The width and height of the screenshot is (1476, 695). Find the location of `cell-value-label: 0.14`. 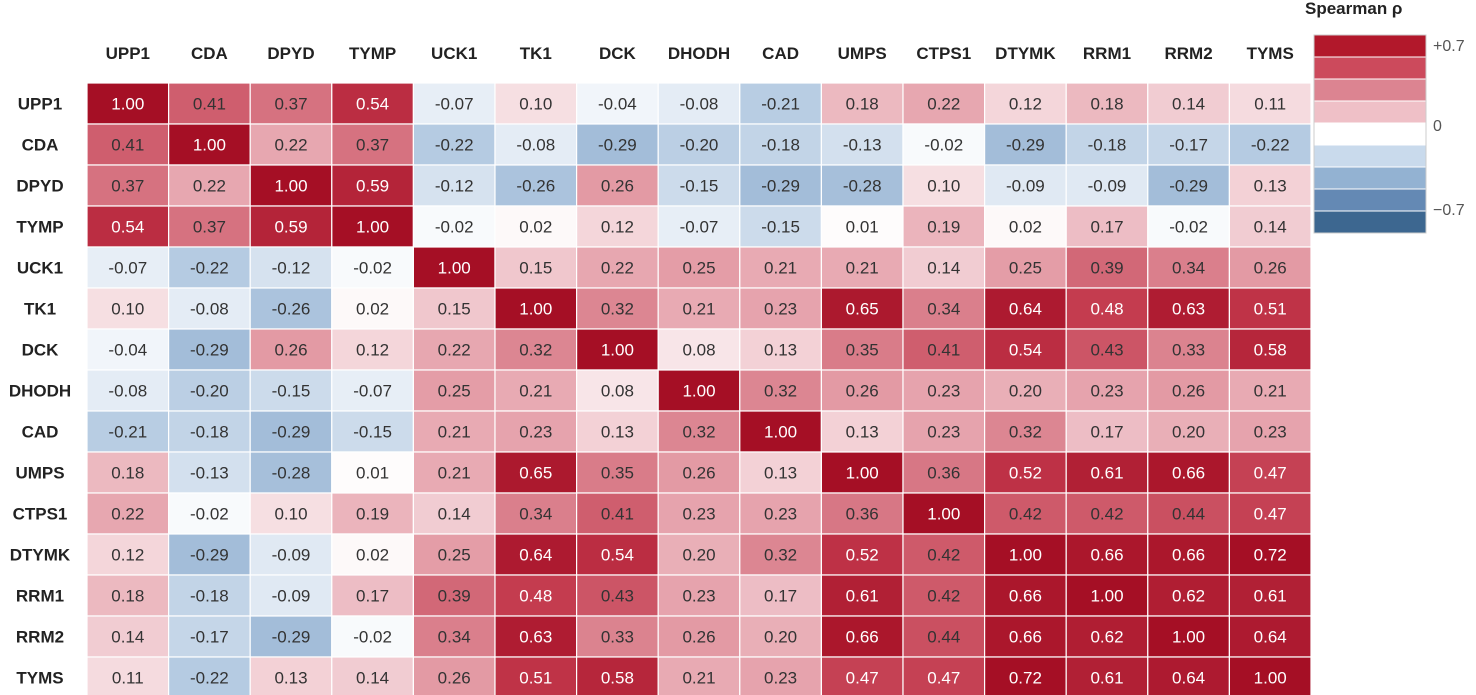

cell-value-label: 0.14 is located at coordinates (127, 637).